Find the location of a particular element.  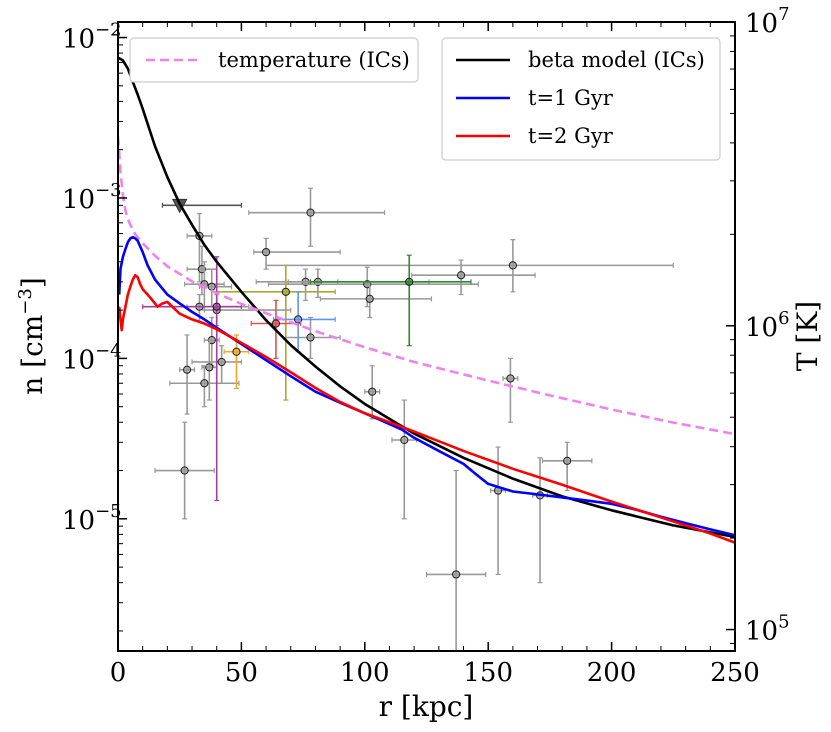

x-tick-label: 150 is located at coordinates (488, 673).